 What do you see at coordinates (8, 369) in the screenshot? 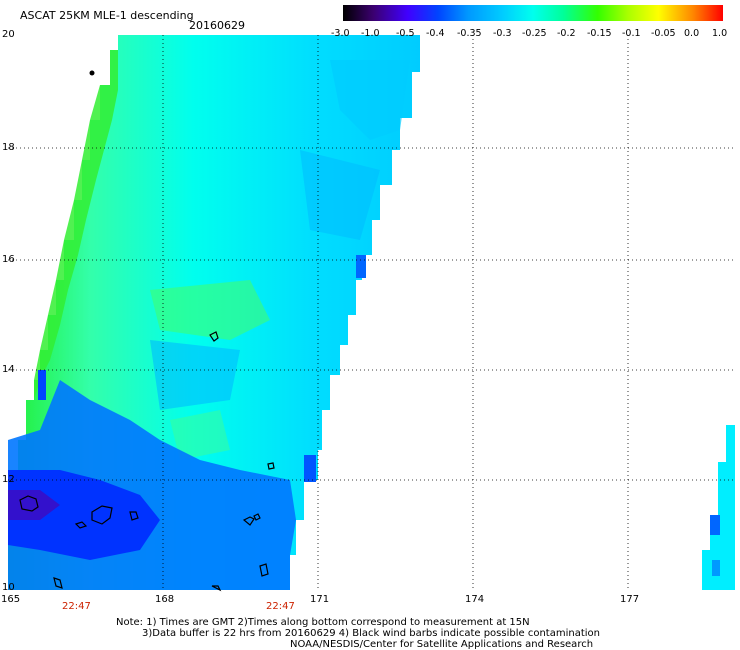
I see `lat-label: 14` at bounding box center [8, 369].